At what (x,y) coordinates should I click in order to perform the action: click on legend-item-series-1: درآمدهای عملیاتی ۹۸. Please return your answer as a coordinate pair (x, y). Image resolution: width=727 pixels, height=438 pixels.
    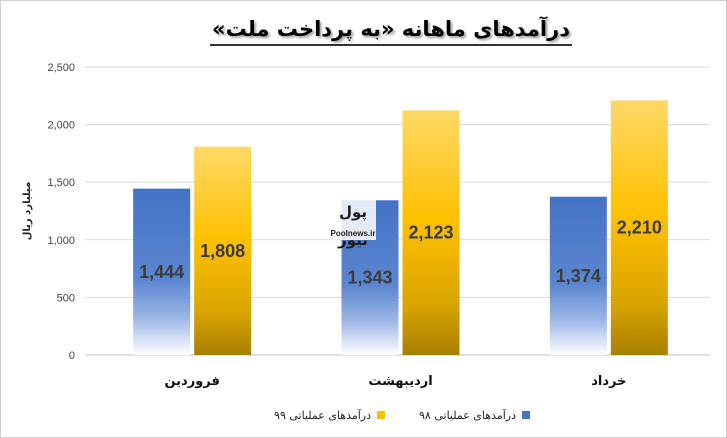
    Looking at the image, I should click on (474, 415).